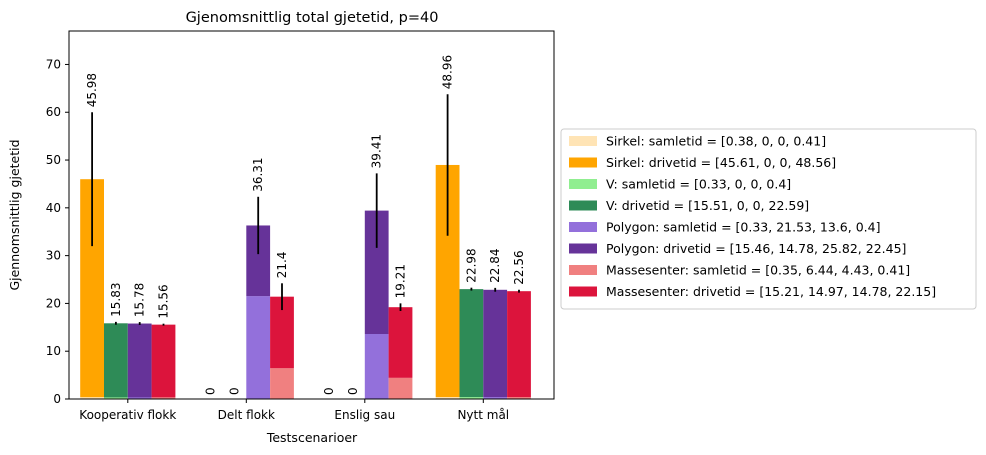  I want to click on x-tick-label: Kooperativ flokk, so click(127, 415).